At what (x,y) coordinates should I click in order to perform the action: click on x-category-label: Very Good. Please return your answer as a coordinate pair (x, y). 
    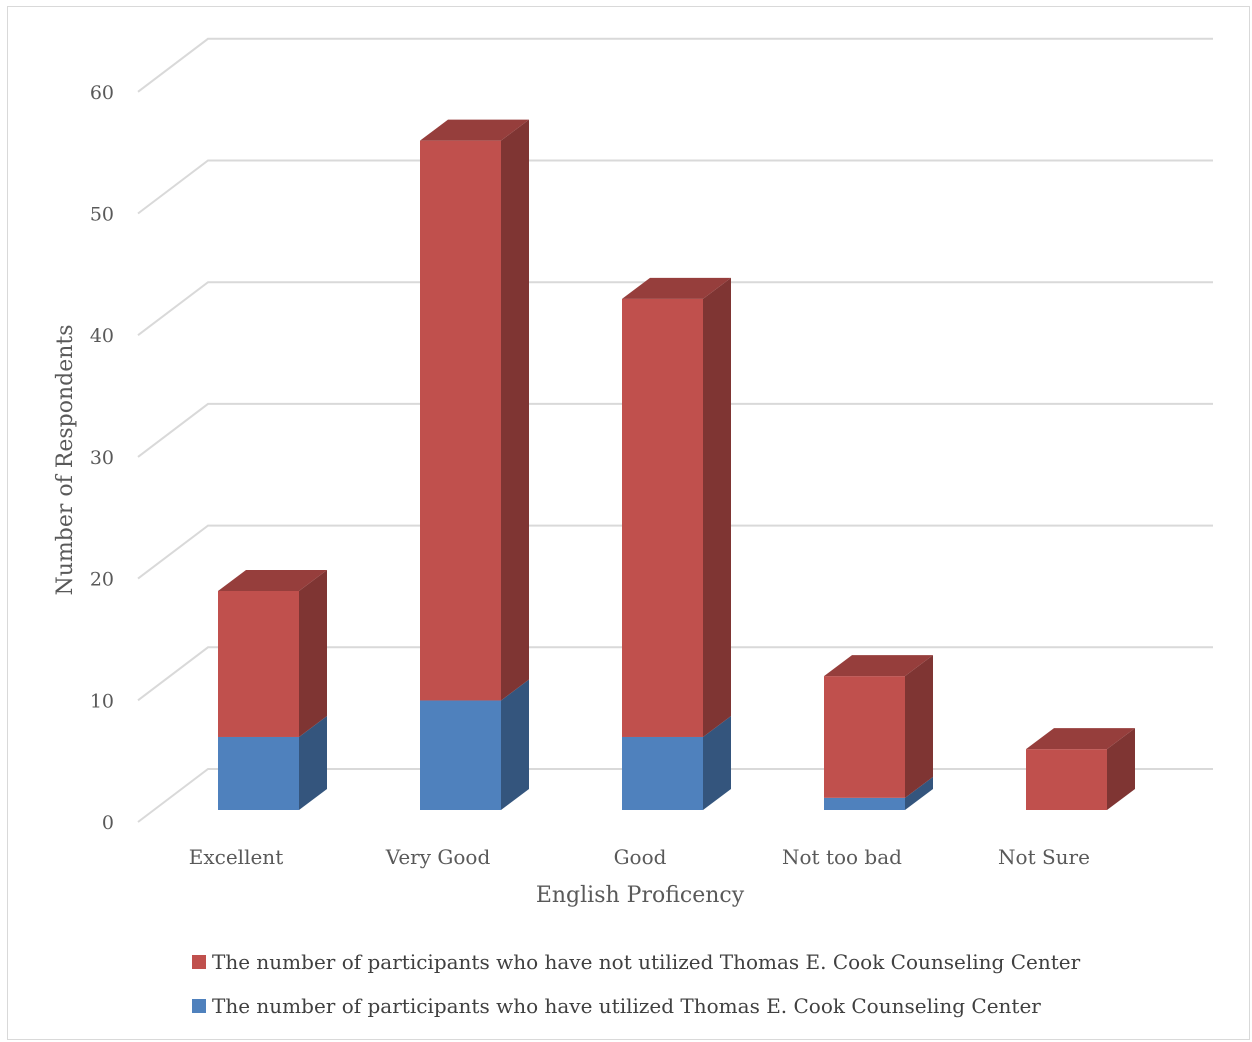
    Looking at the image, I should click on (438, 857).